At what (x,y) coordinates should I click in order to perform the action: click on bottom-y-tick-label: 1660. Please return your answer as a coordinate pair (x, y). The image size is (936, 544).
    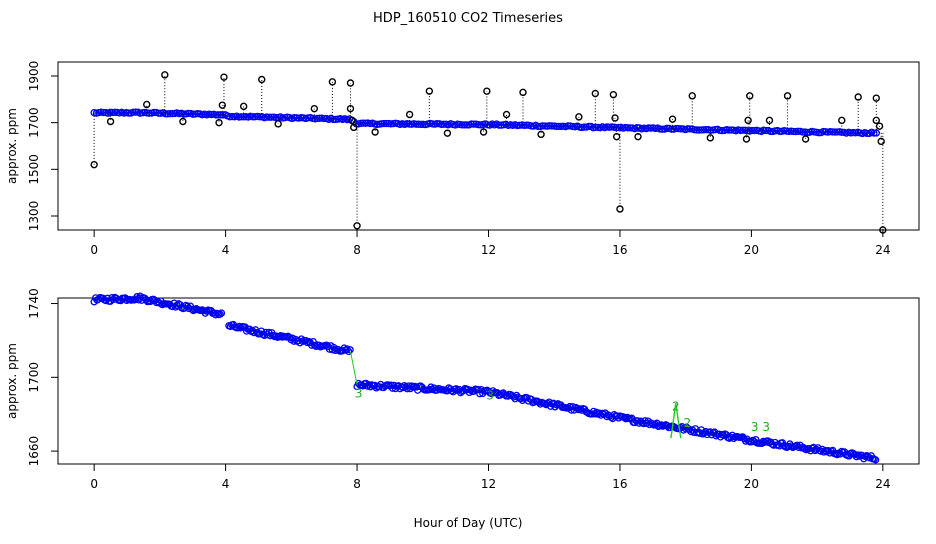
    Looking at the image, I should click on (34, 451).